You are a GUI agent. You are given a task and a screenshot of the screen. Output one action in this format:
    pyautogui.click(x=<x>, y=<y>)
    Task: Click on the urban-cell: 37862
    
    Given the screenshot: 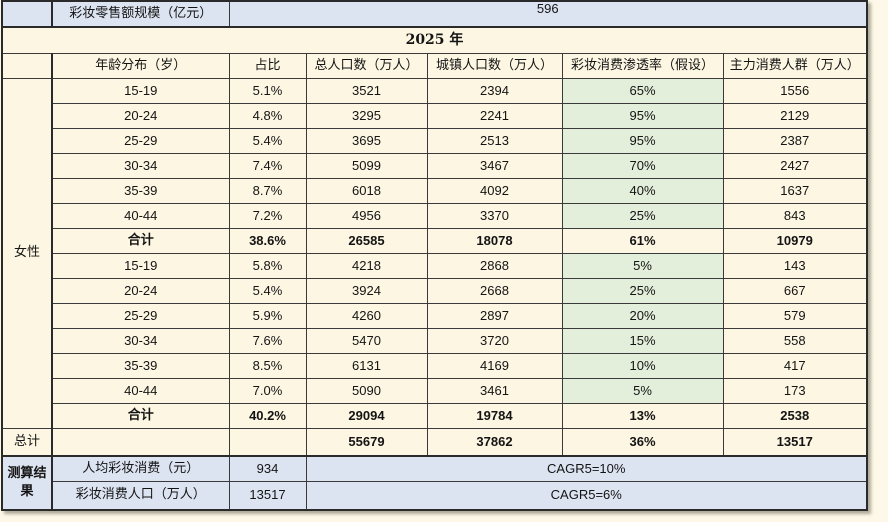 What is the action you would take?
    pyautogui.click(x=494, y=442)
    